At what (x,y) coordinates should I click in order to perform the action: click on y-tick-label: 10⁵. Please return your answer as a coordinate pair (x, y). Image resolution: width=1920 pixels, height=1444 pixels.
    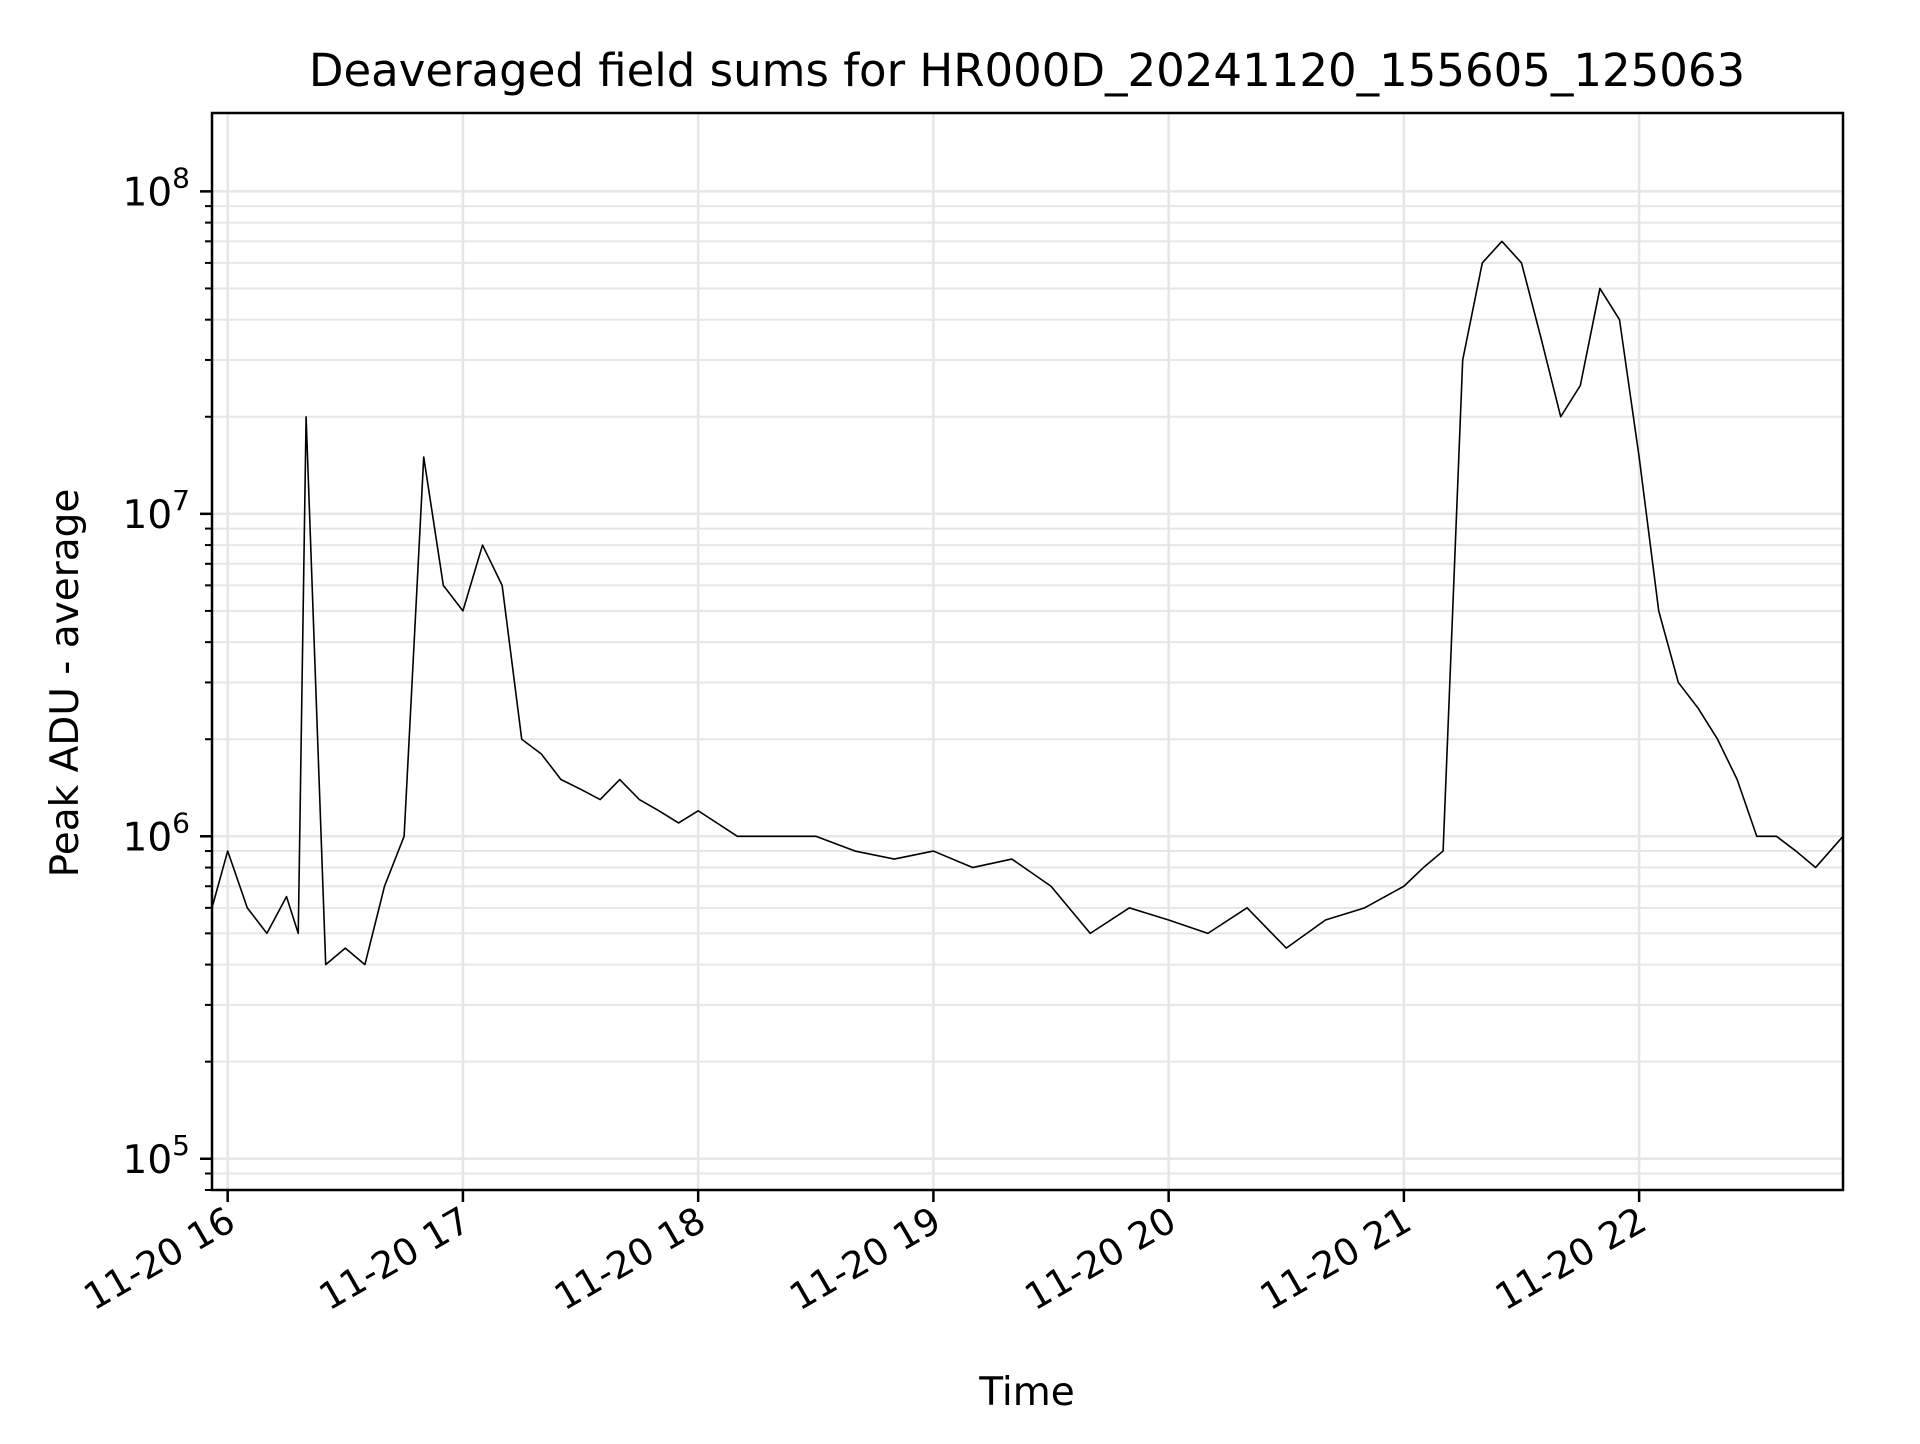
    Looking at the image, I should click on (156, 1156).